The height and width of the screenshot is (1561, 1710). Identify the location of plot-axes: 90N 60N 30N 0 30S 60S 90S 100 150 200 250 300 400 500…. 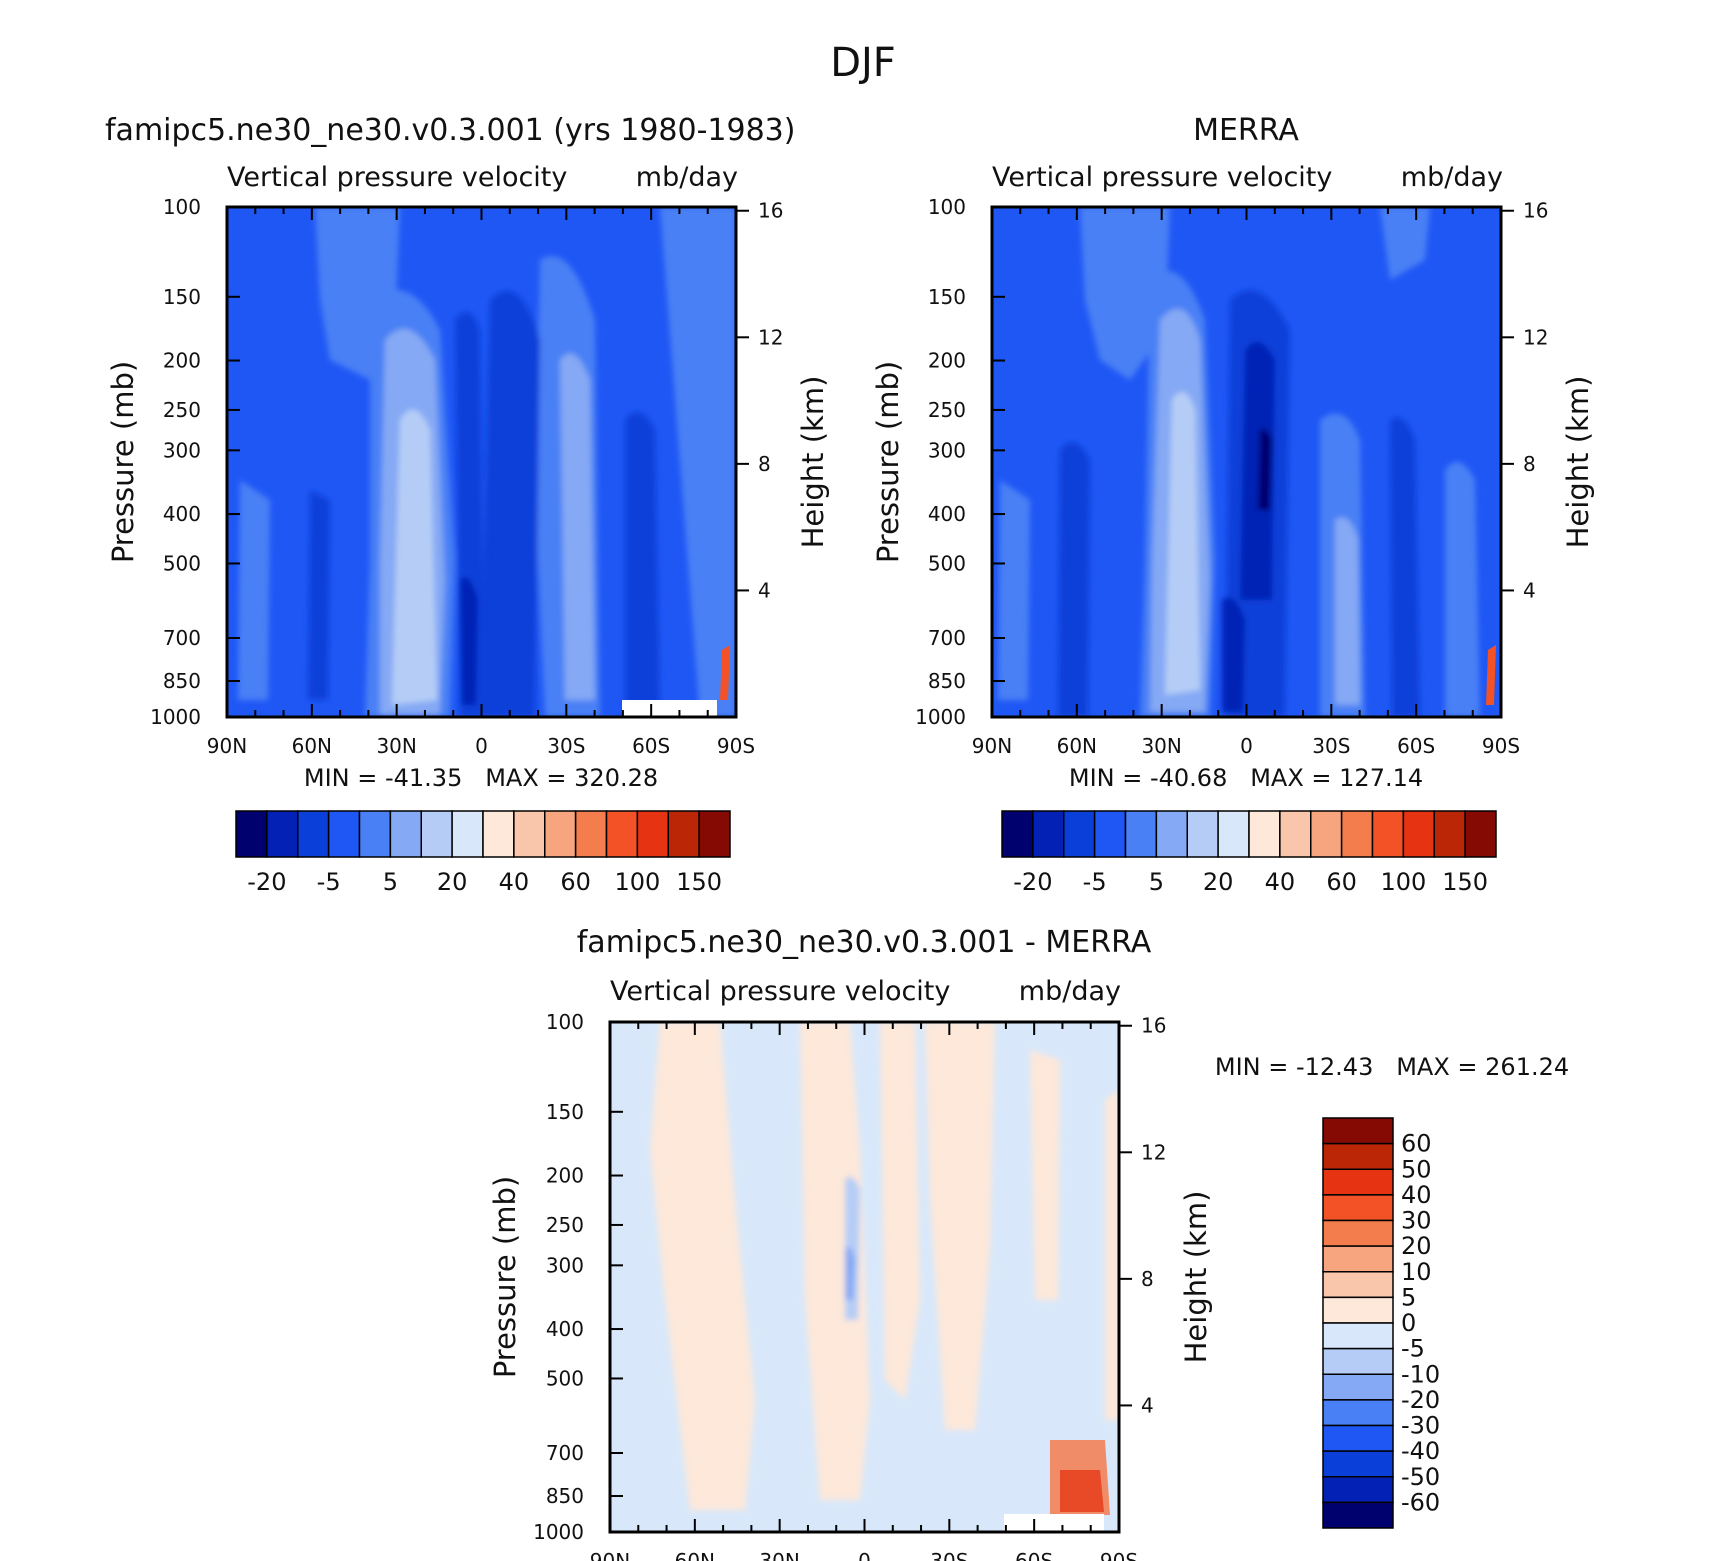
(849, 1285).